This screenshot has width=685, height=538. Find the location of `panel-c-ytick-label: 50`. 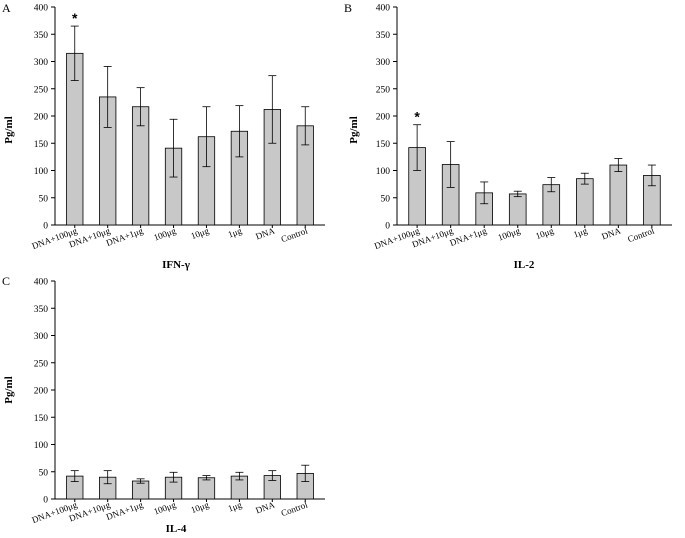

panel-c-ytick-label: 50 is located at coordinates (44, 473).